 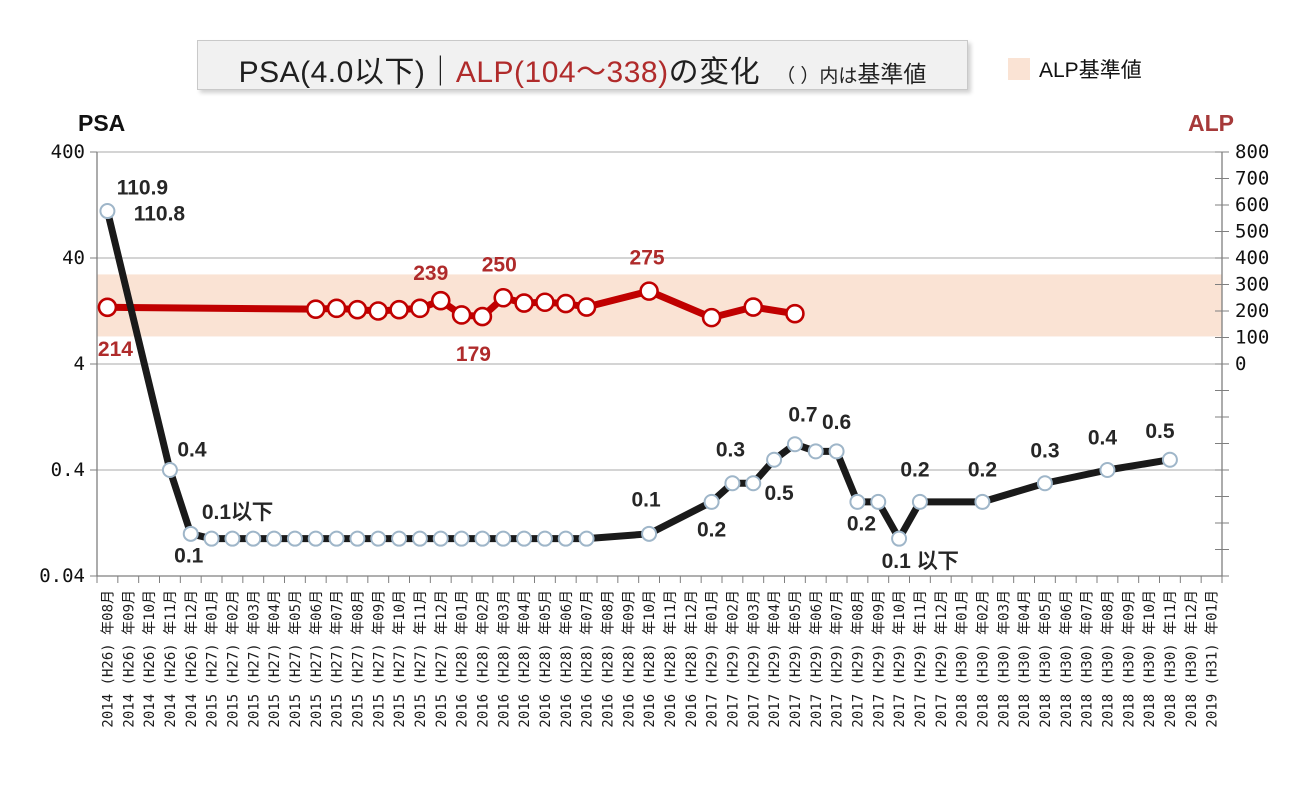 What do you see at coordinates (79, 364) in the screenshot?
I see `svg-text: 4` at bounding box center [79, 364].